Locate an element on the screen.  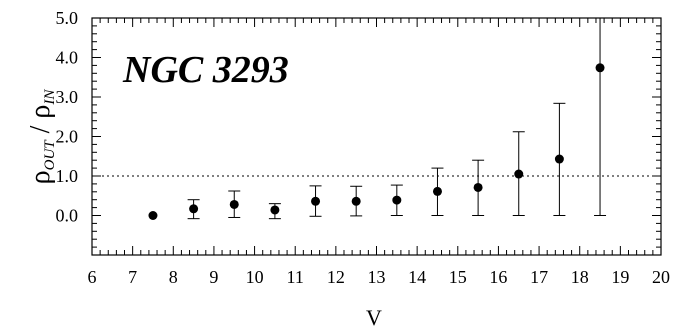
y-tick-label: 5.0 is located at coordinates (67, 18).